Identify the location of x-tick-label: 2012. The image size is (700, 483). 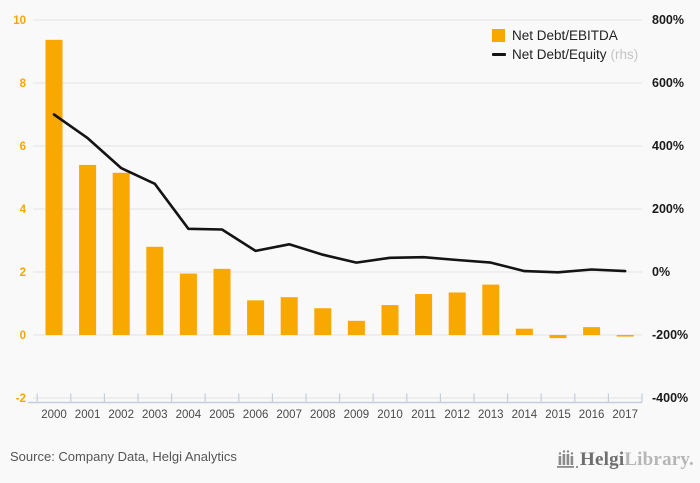
(457, 415).